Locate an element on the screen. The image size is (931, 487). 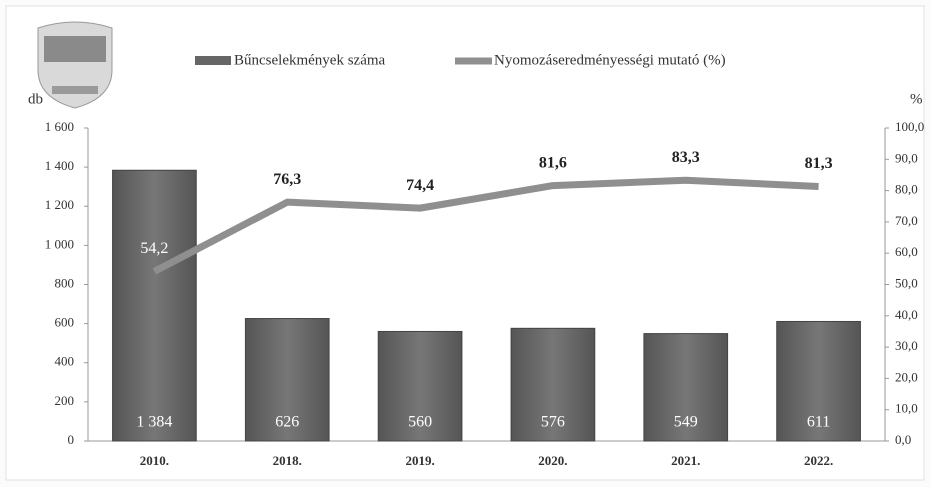
line-value-label: 83,3 is located at coordinates (686, 157).